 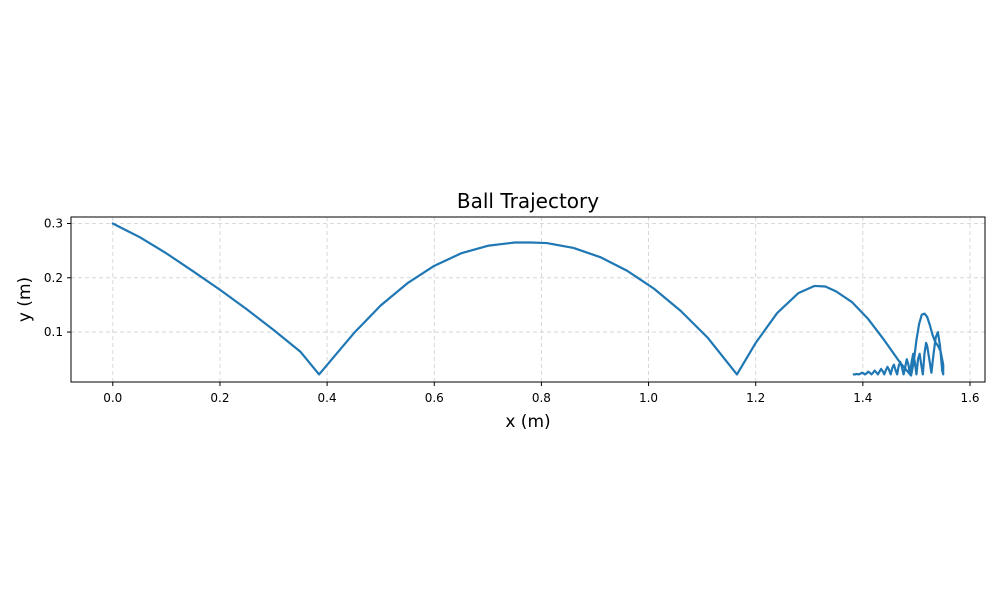 I want to click on x-tick-label: 0.8, so click(x=541, y=398).